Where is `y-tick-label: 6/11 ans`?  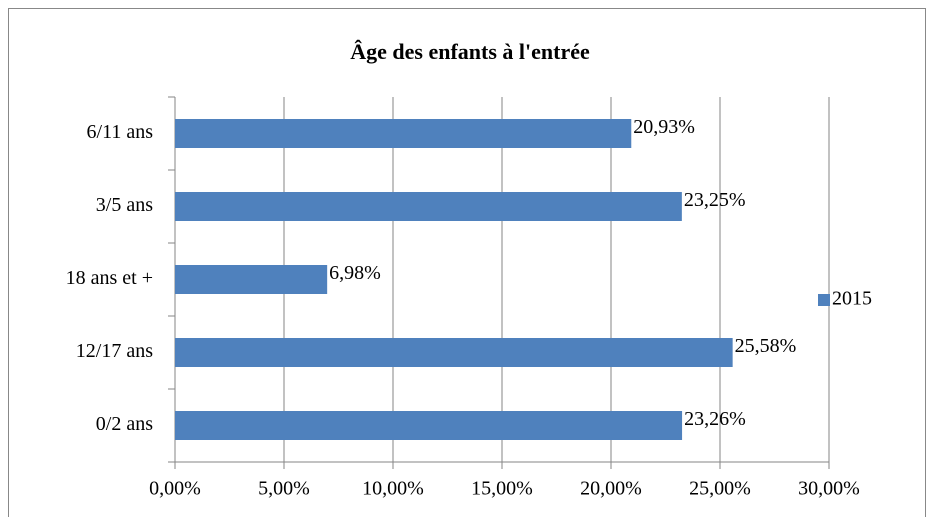 y-tick-label: 6/11 ans is located at coordinates (120, 132).